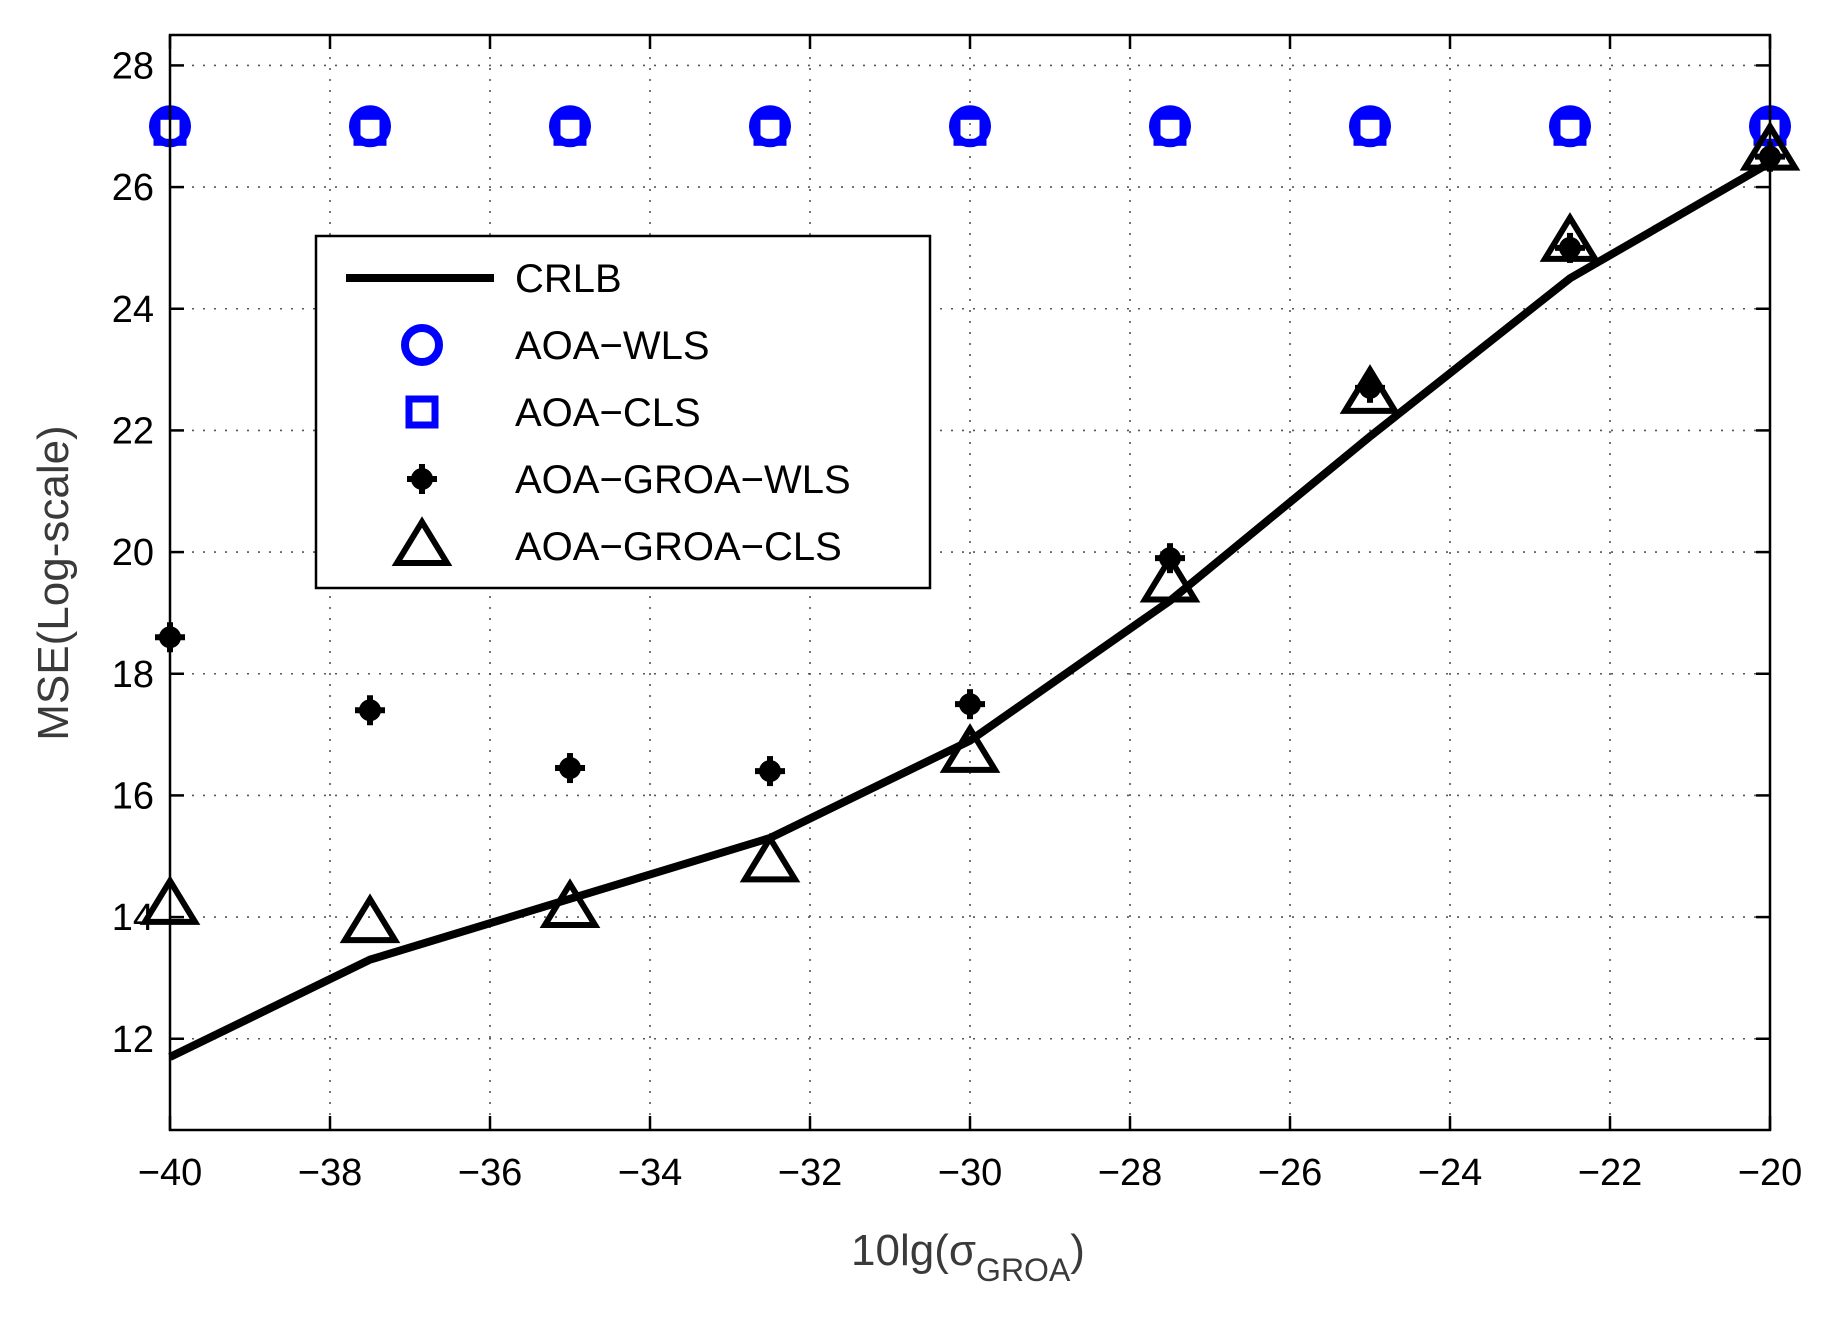  What do you see at coordinates (133, 796) in the screenshot?
I see `y-tick-label: 16` at bounding box center [133, 796].